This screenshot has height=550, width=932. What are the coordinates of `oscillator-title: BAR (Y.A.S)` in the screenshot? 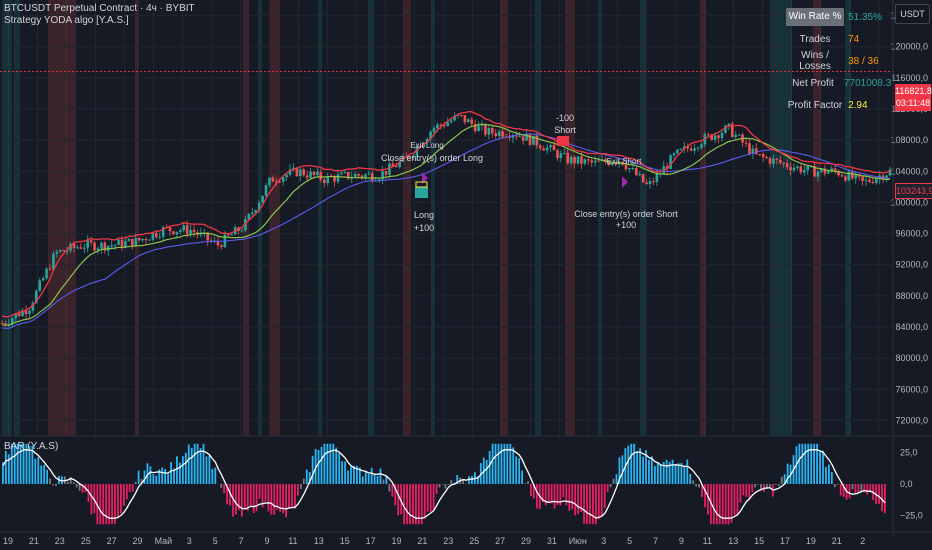 It's located at (31, 446).